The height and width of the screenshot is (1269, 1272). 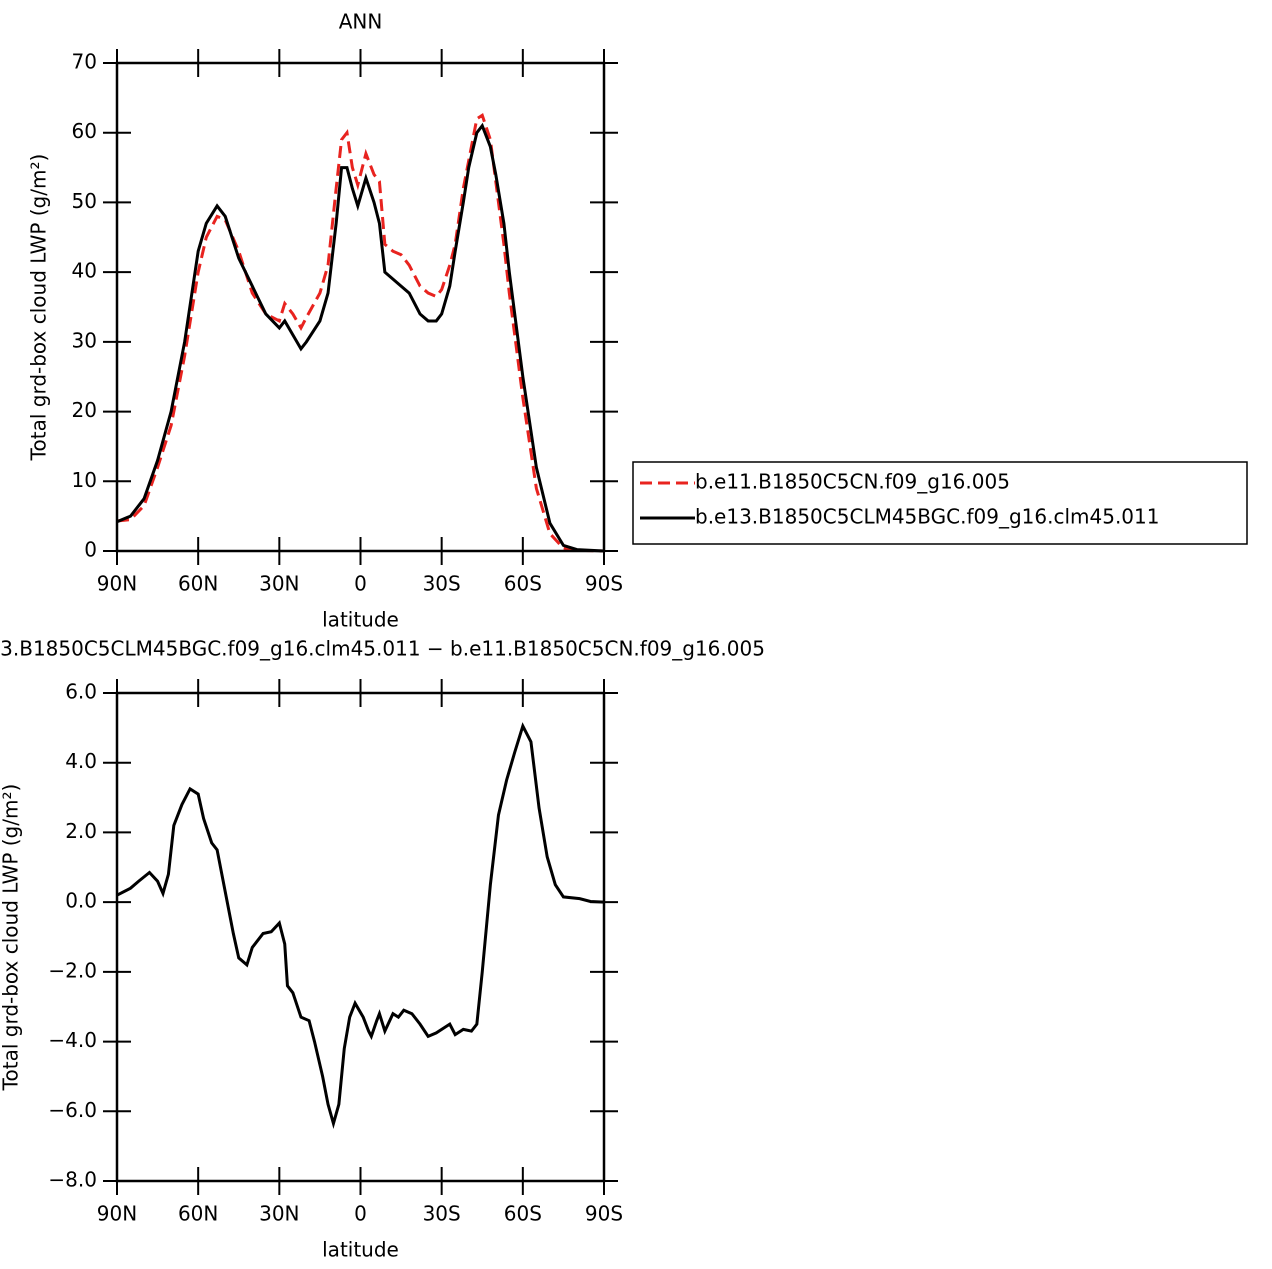 What do you see at coordinates (361, 22) in the screenshot?
I see `chart-title: ANN` at bounding box center [361, 22].